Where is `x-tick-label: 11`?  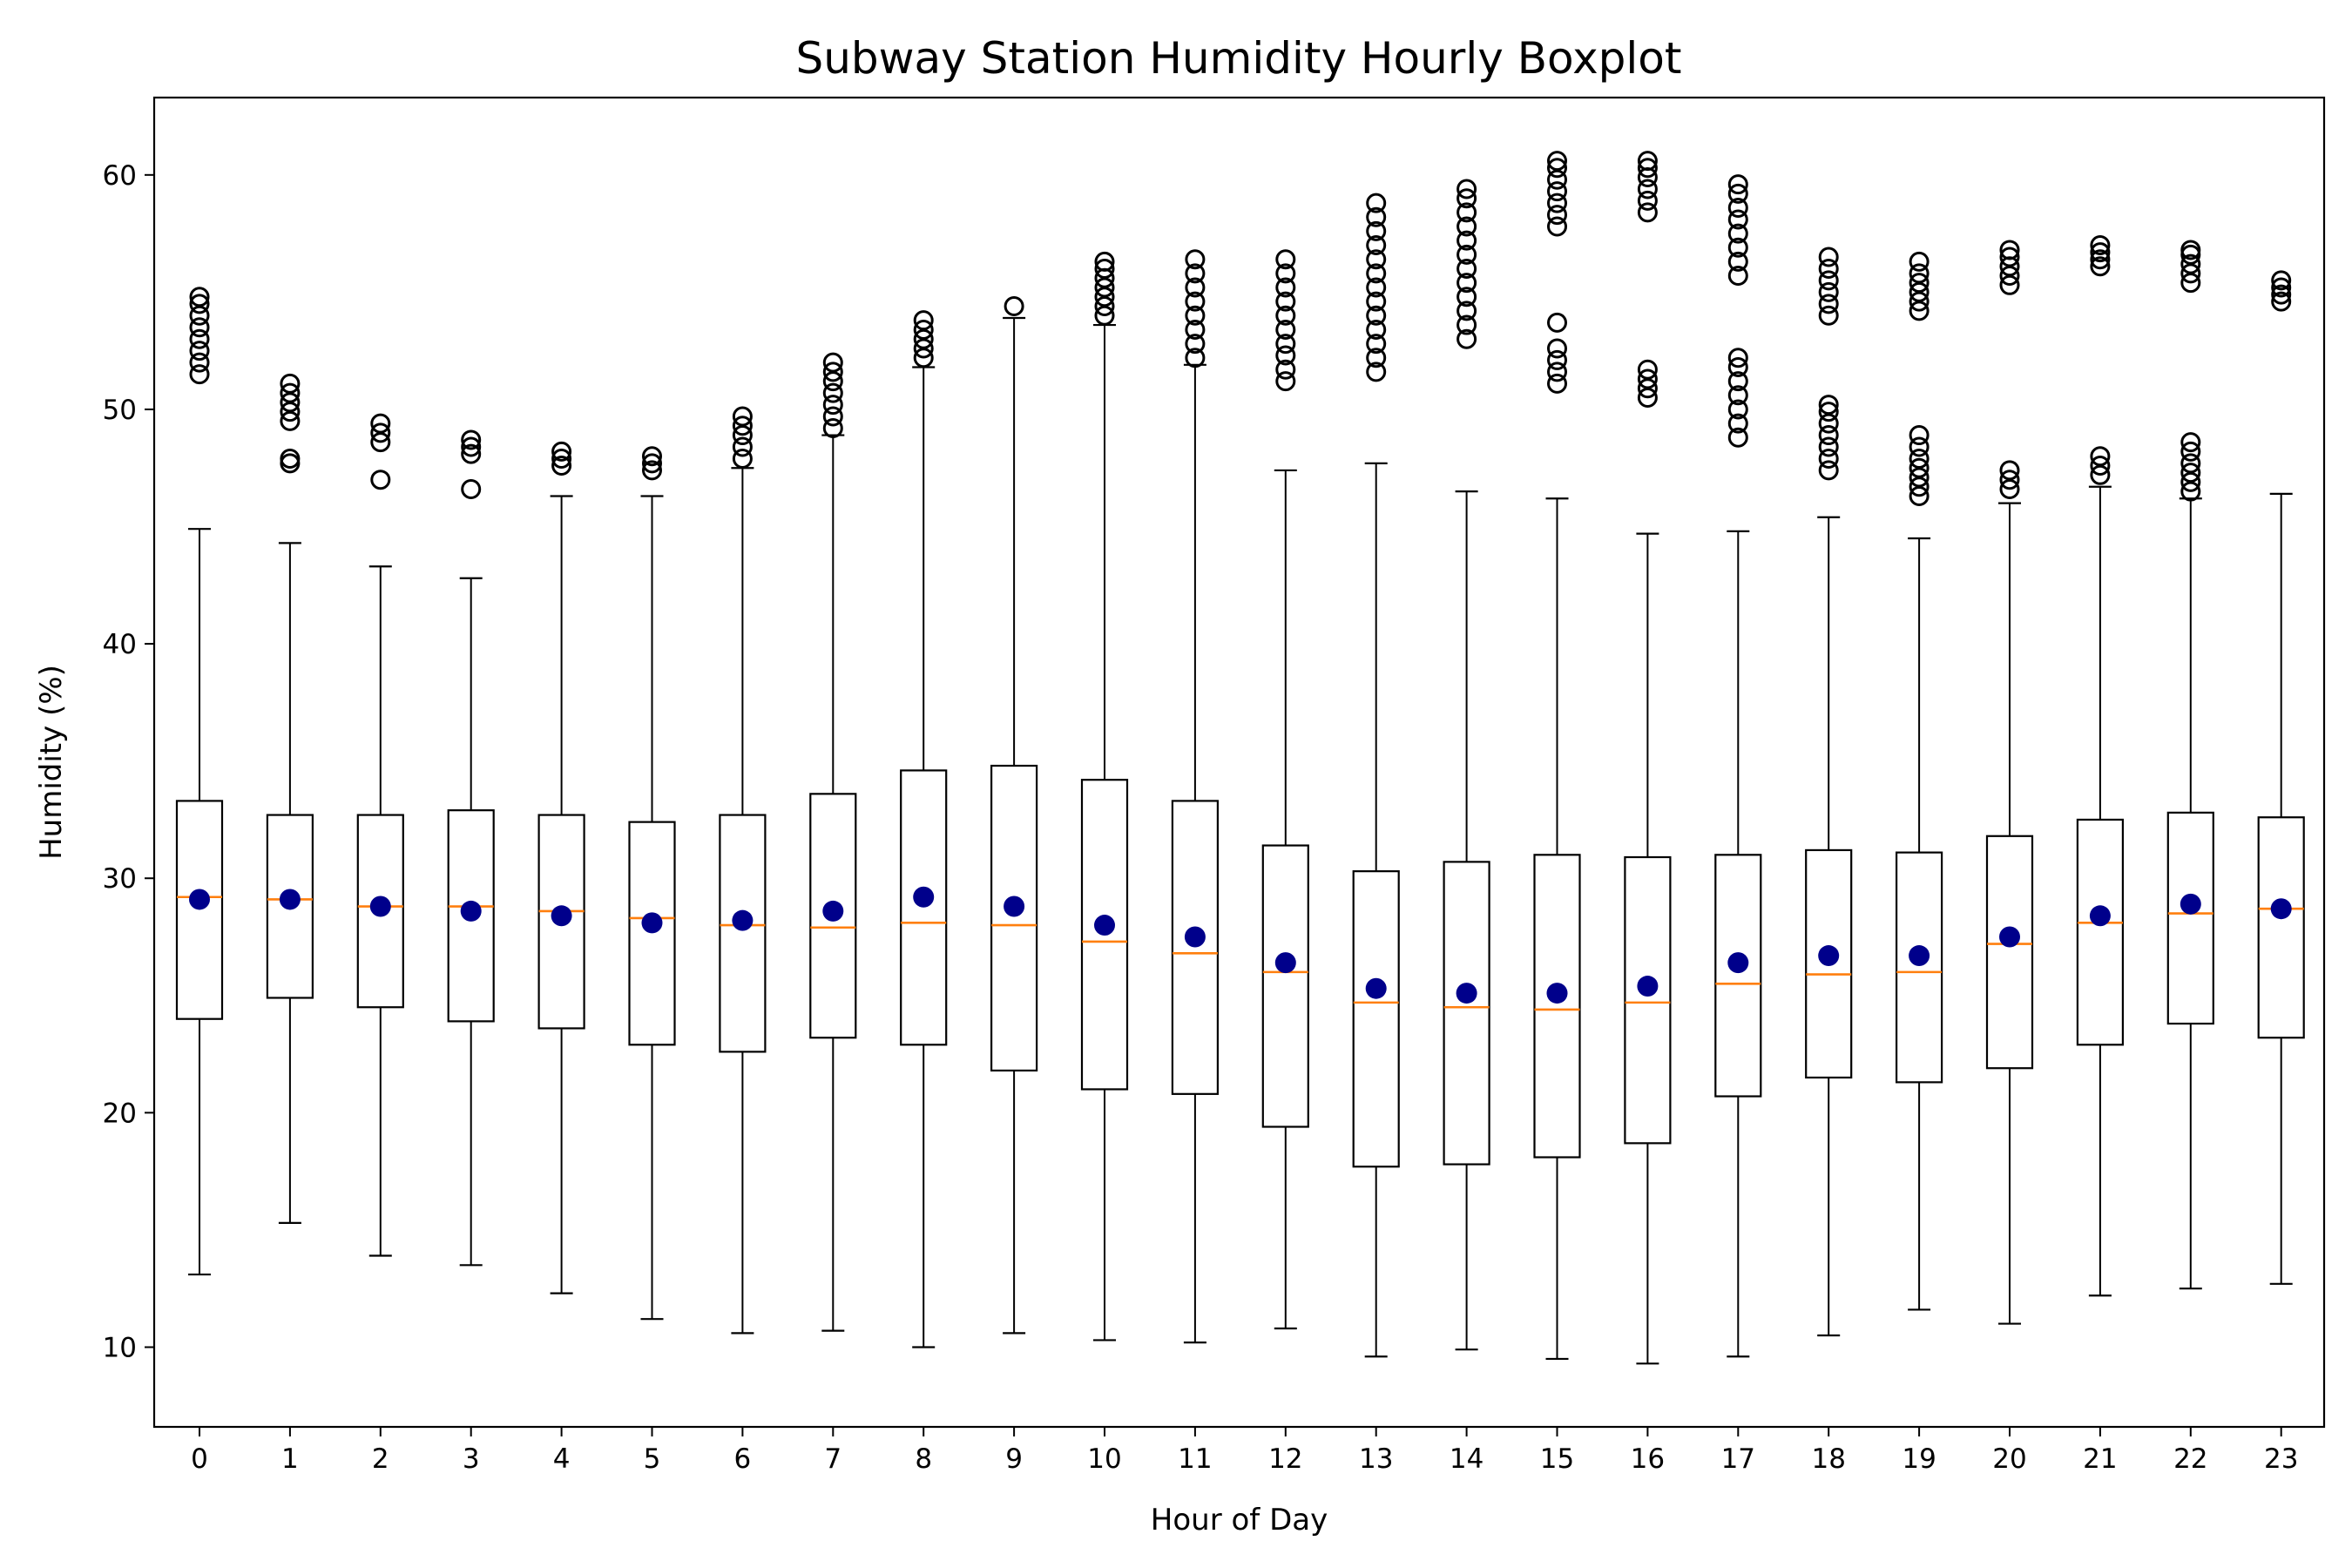
x-tick-label: 11 is located at coordinates (1195, 1459).